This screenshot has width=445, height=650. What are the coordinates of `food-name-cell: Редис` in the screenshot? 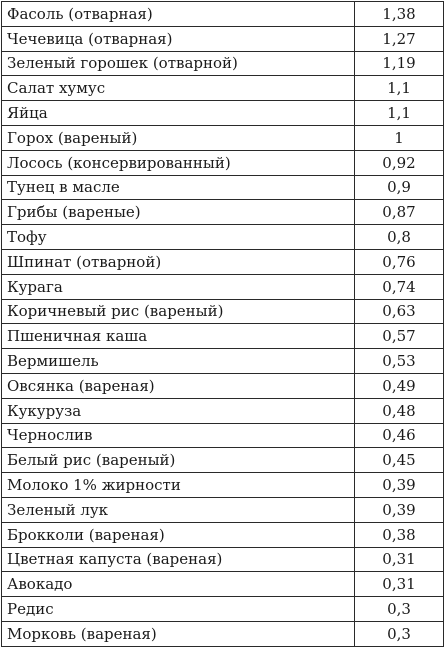 It's located at (178, 609).